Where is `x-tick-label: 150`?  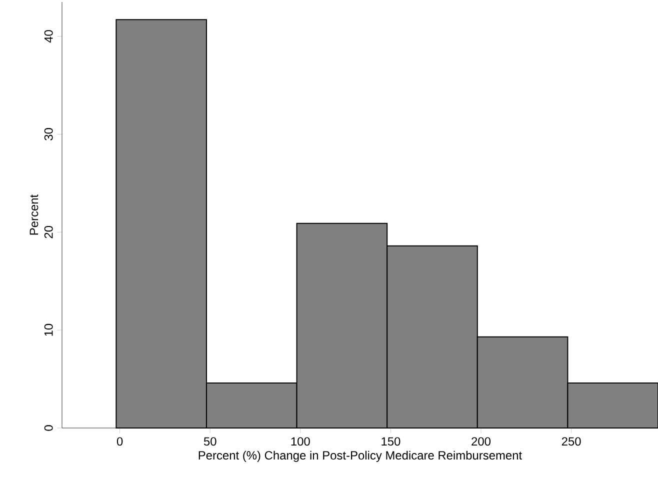
x-tick-label: 150 is located at coordinates (391, 441).